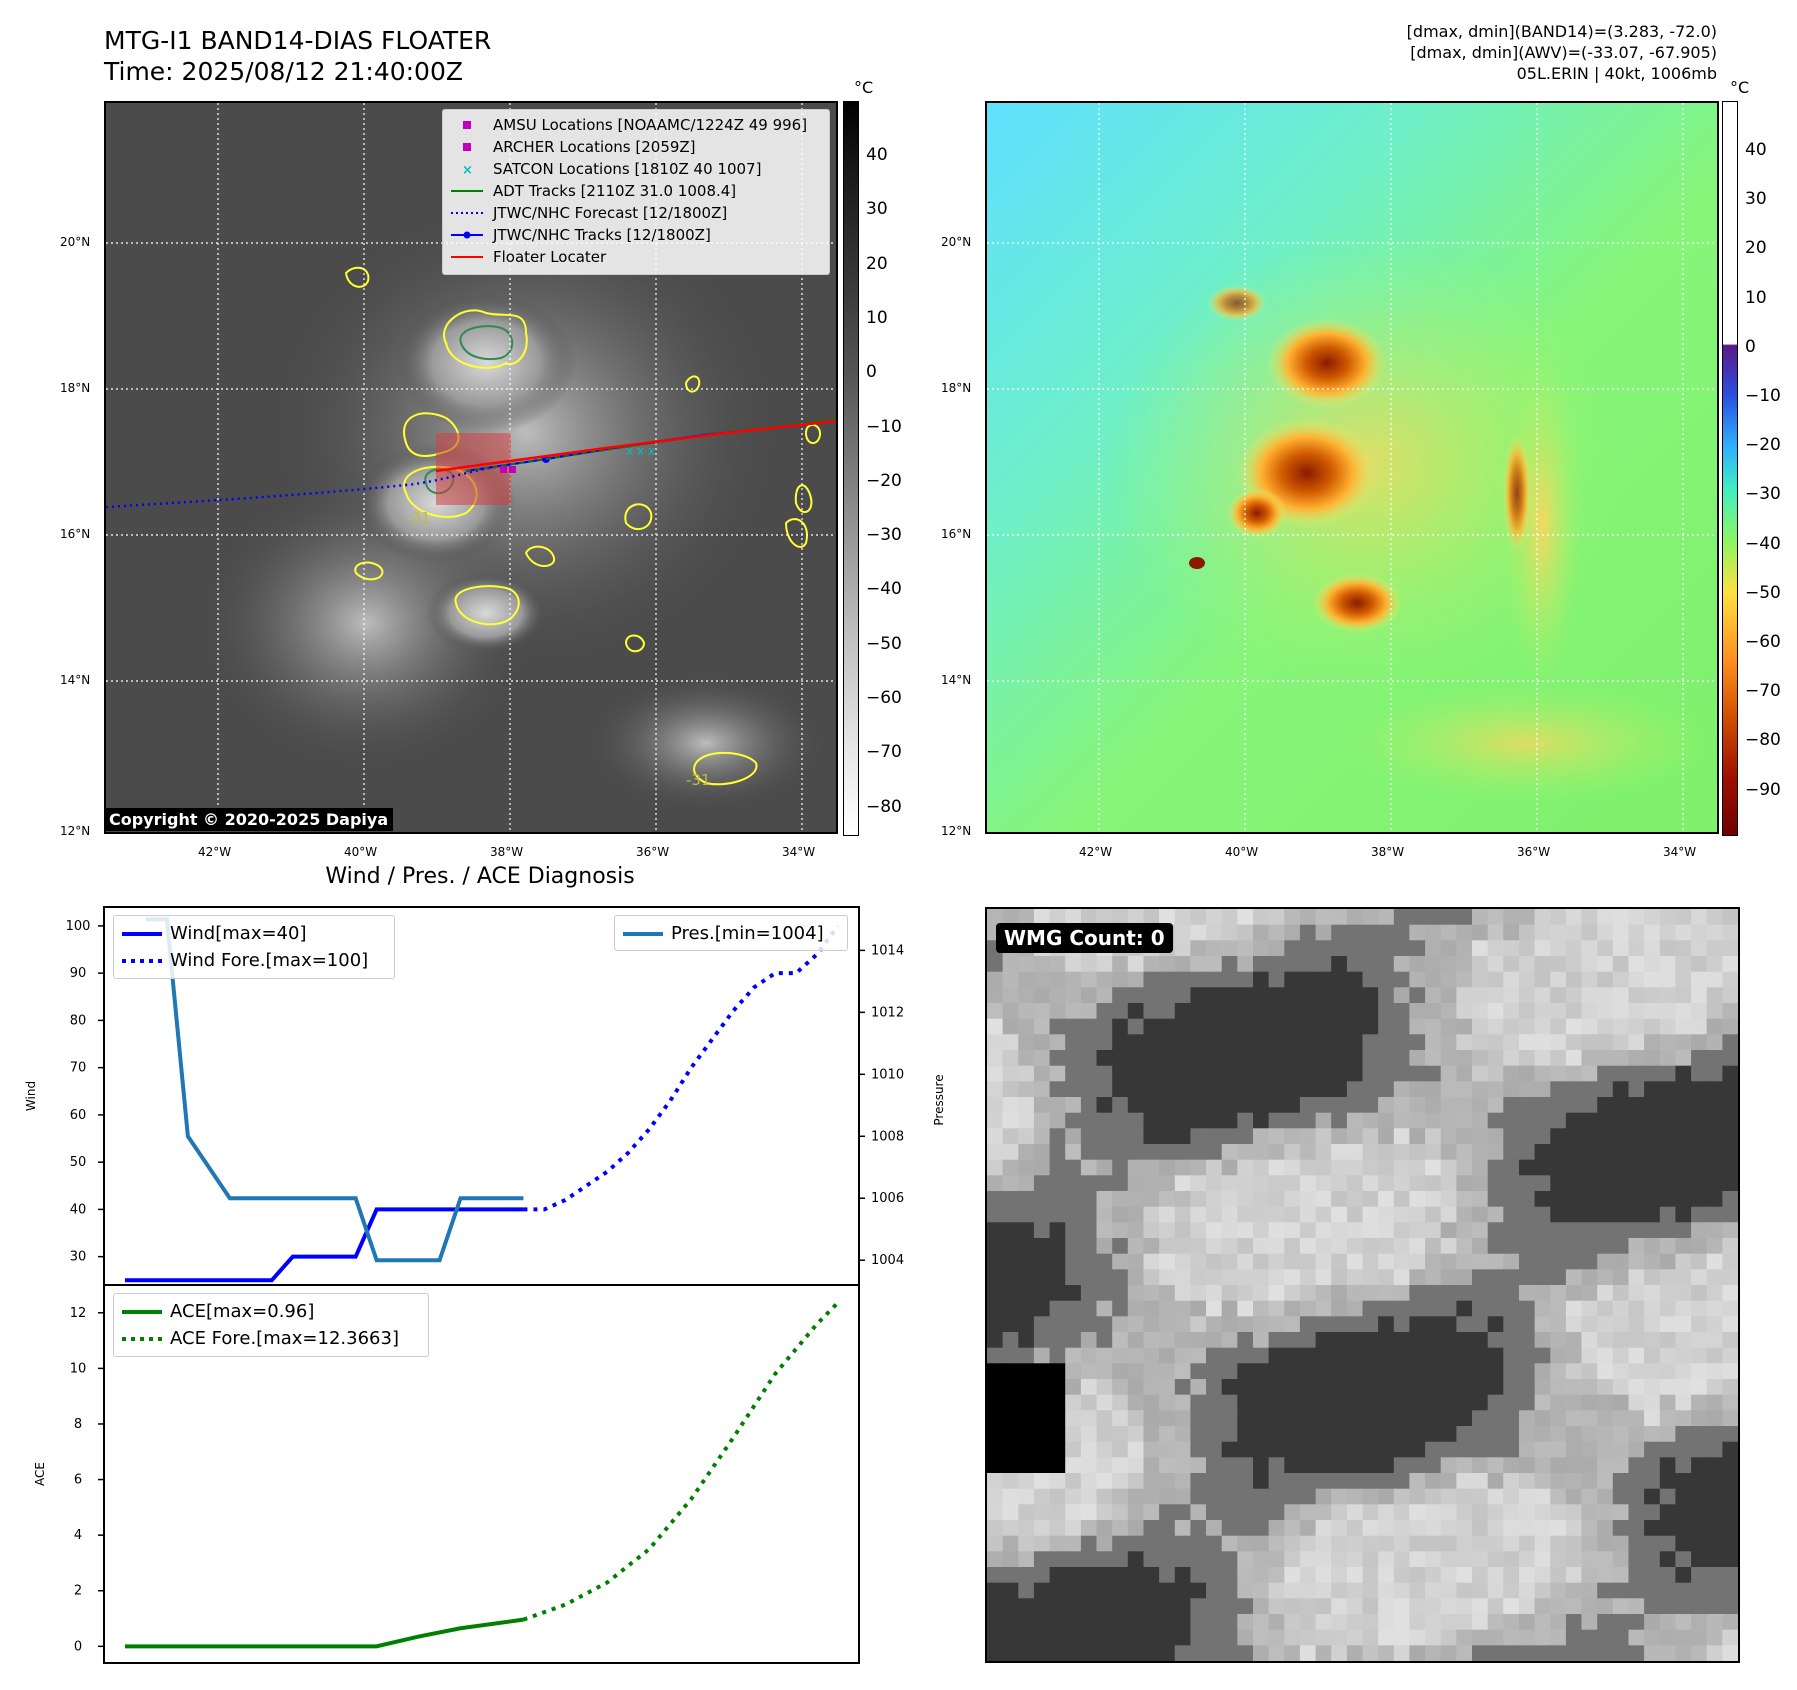 The image size is (1797, 1690). Describe the element at coordinates (284, 1338) in the screenshot. I see `ace-fore-legend-label: ACE Fore.[max=12.3663]` at that location.